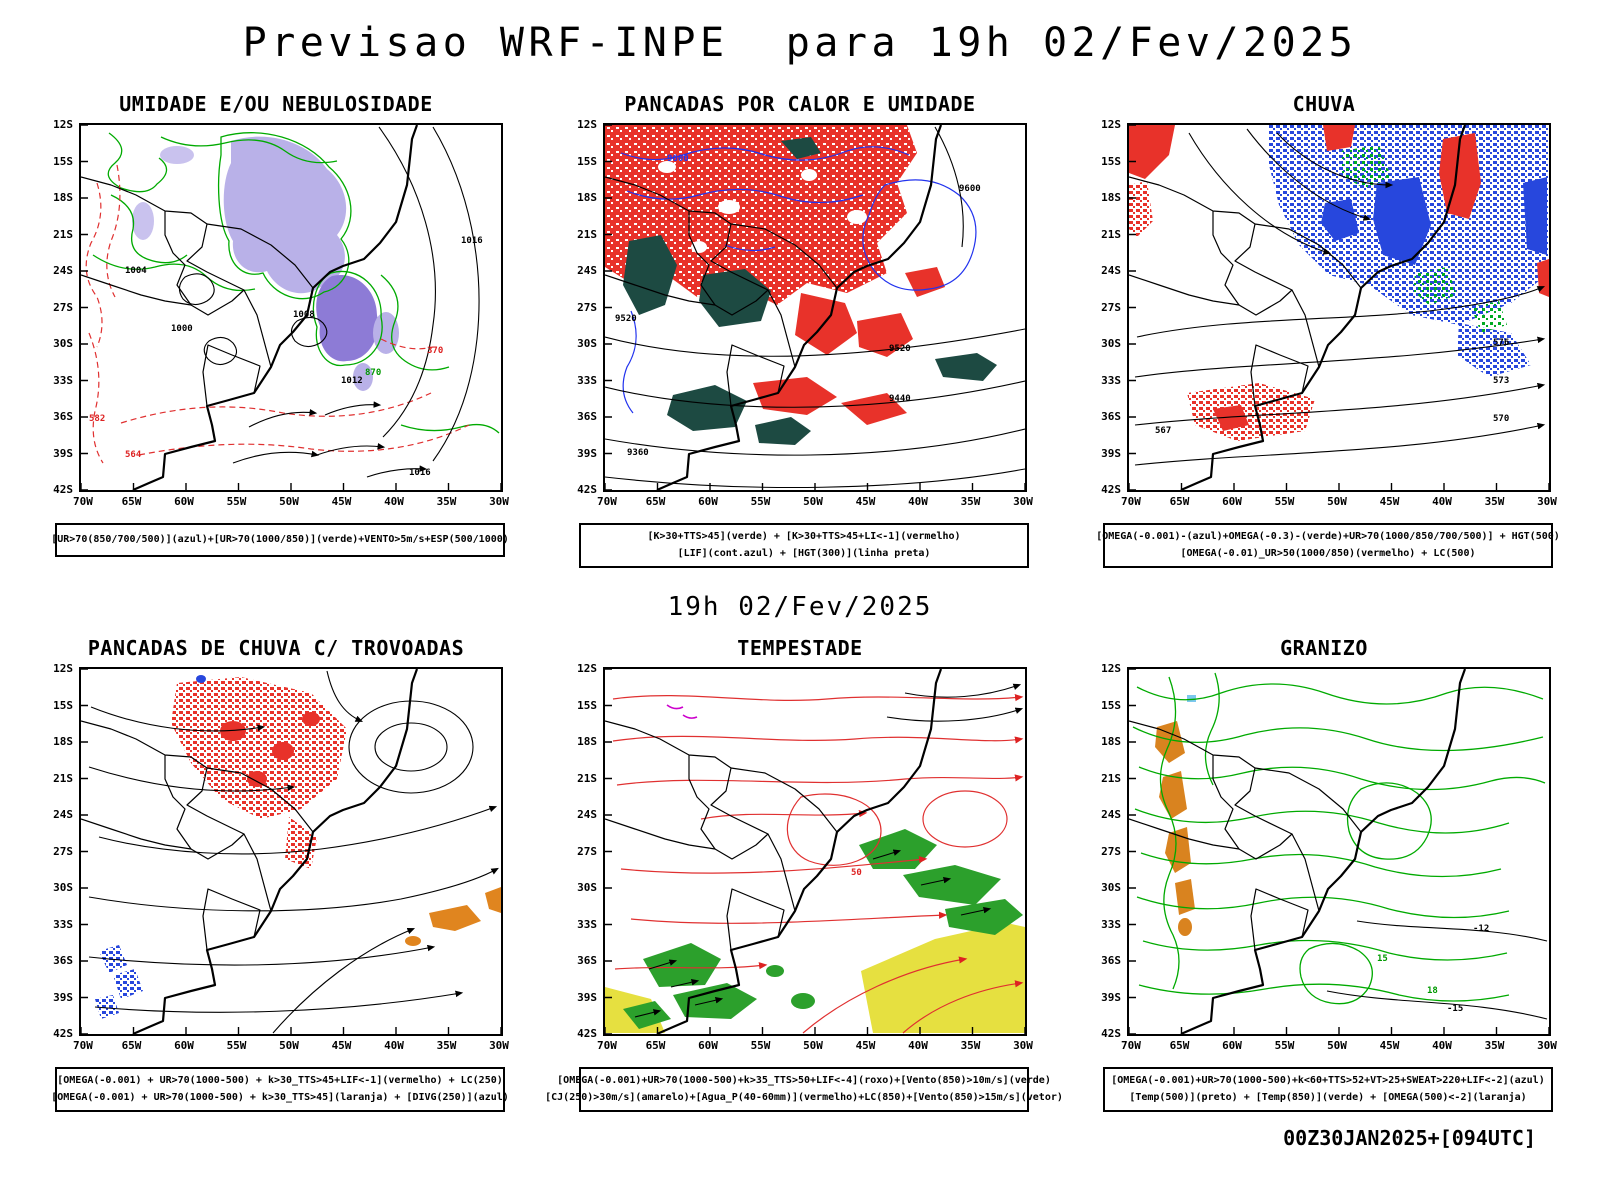  Describe the element at coordinates (236, 1045) in the screenshot. I see `lon-tick-label: 55W` at that location.